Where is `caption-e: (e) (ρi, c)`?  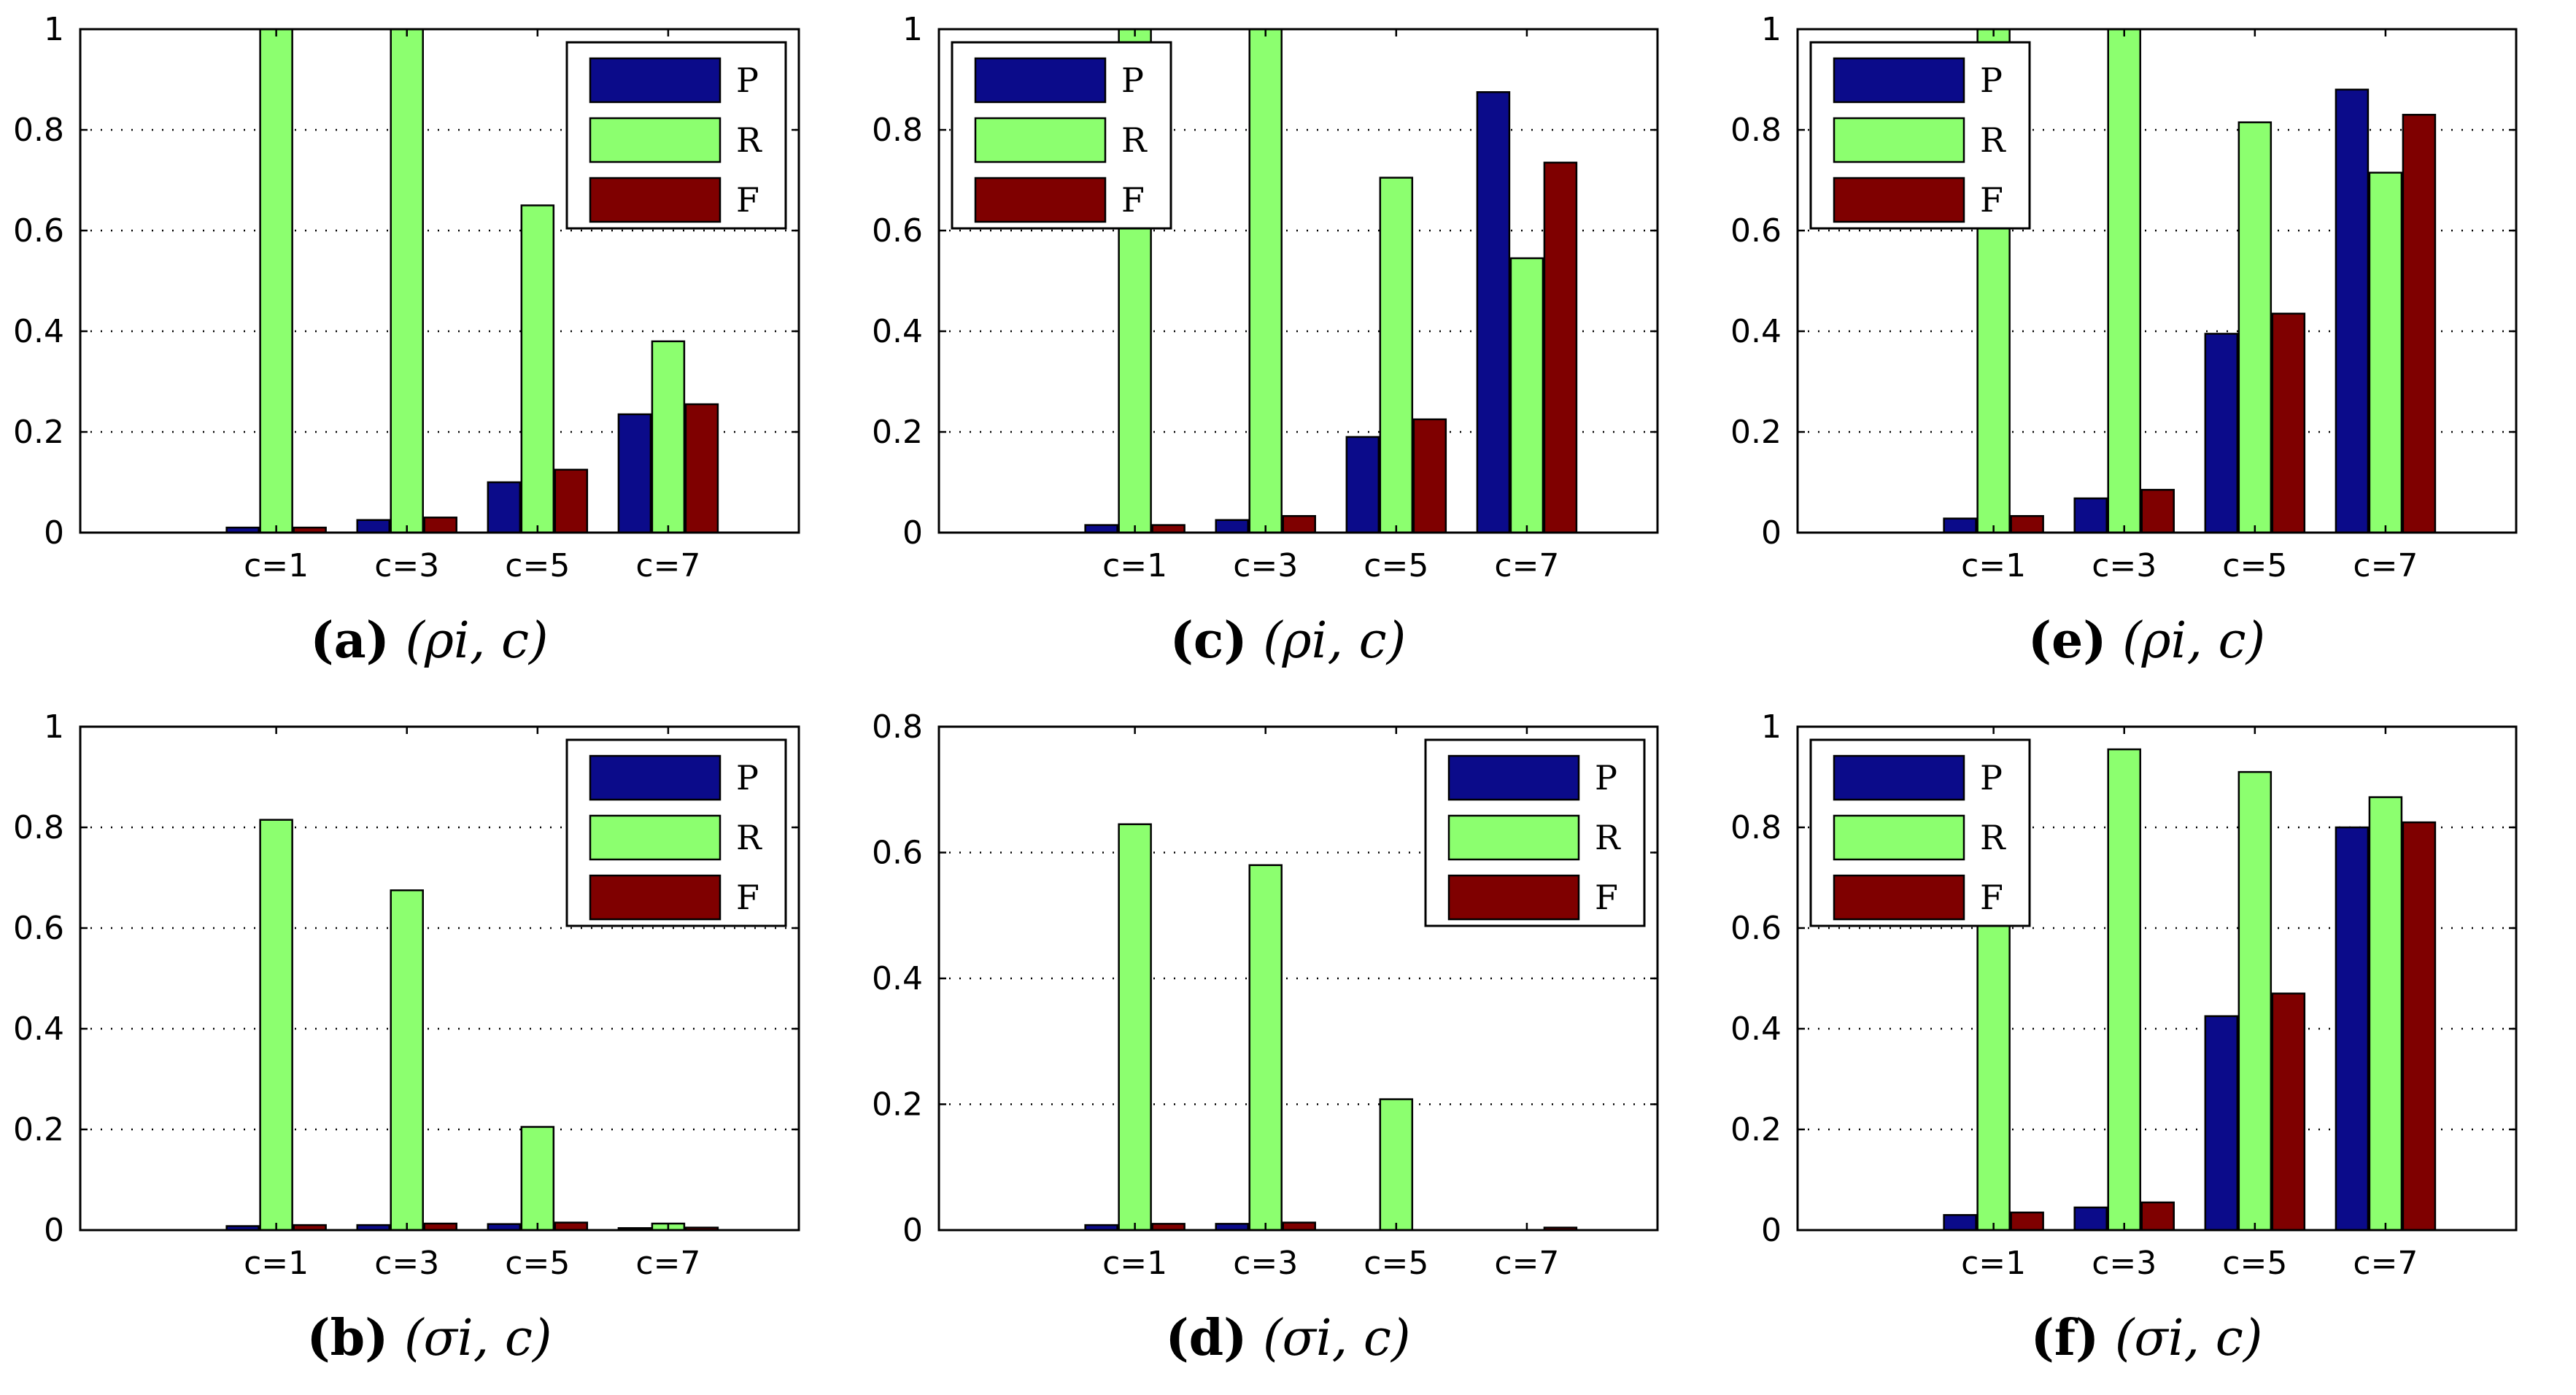
caption-e: (e) (ρi, c) is located at coordinates (2146, 640).